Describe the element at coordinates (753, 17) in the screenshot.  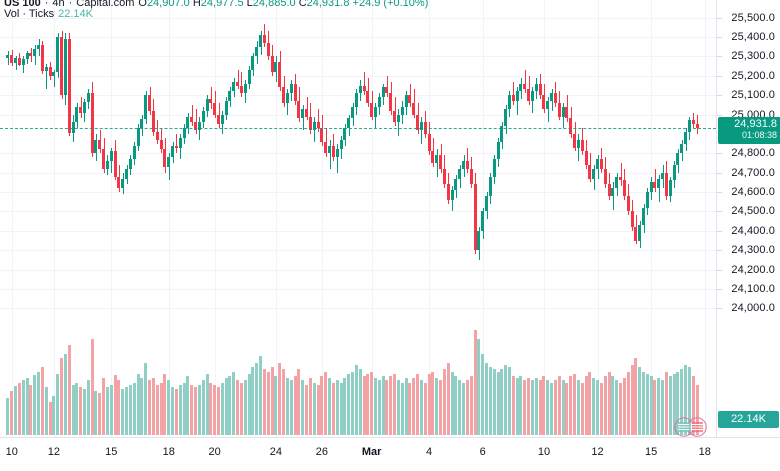
I see `price-axis-tick: 25,500.0` at that location.